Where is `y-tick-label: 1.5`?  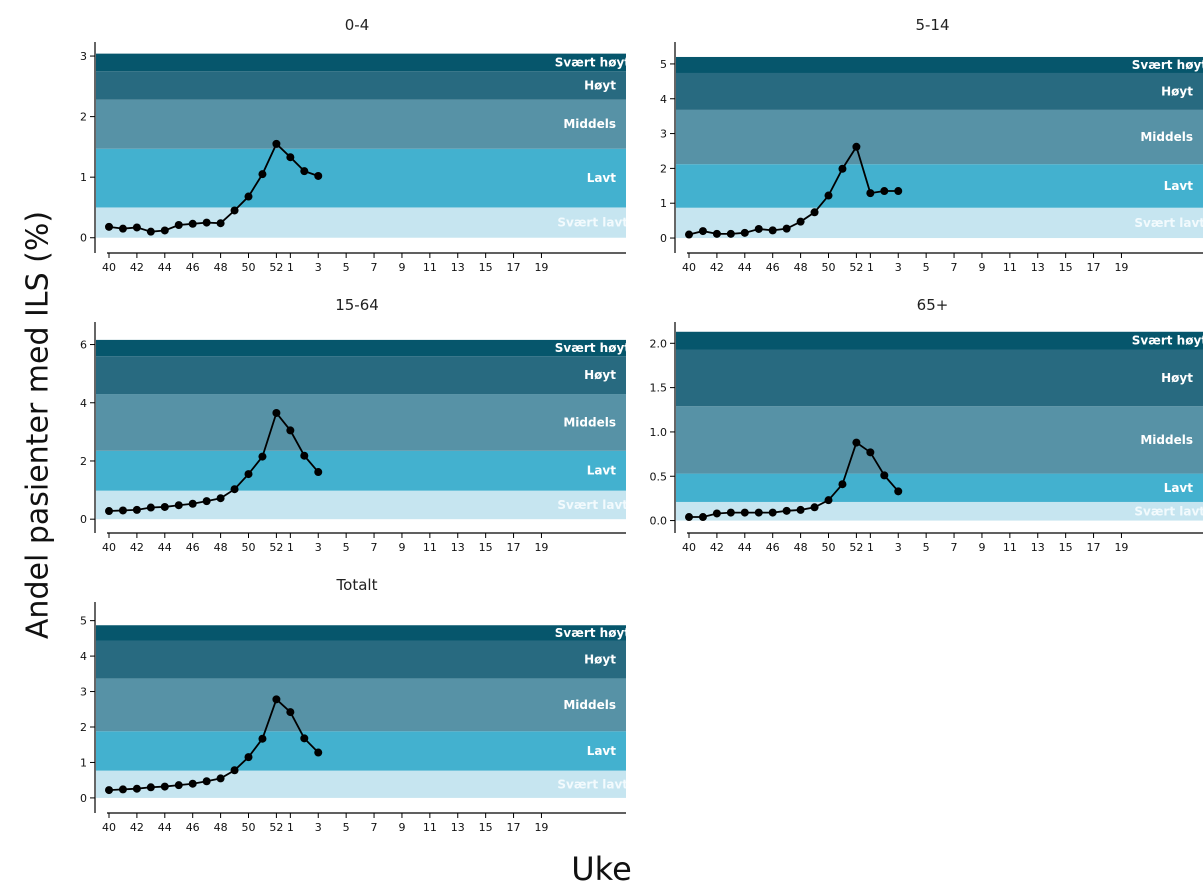
y-tick-label: 1.5 is located at coordinates (659, 388).